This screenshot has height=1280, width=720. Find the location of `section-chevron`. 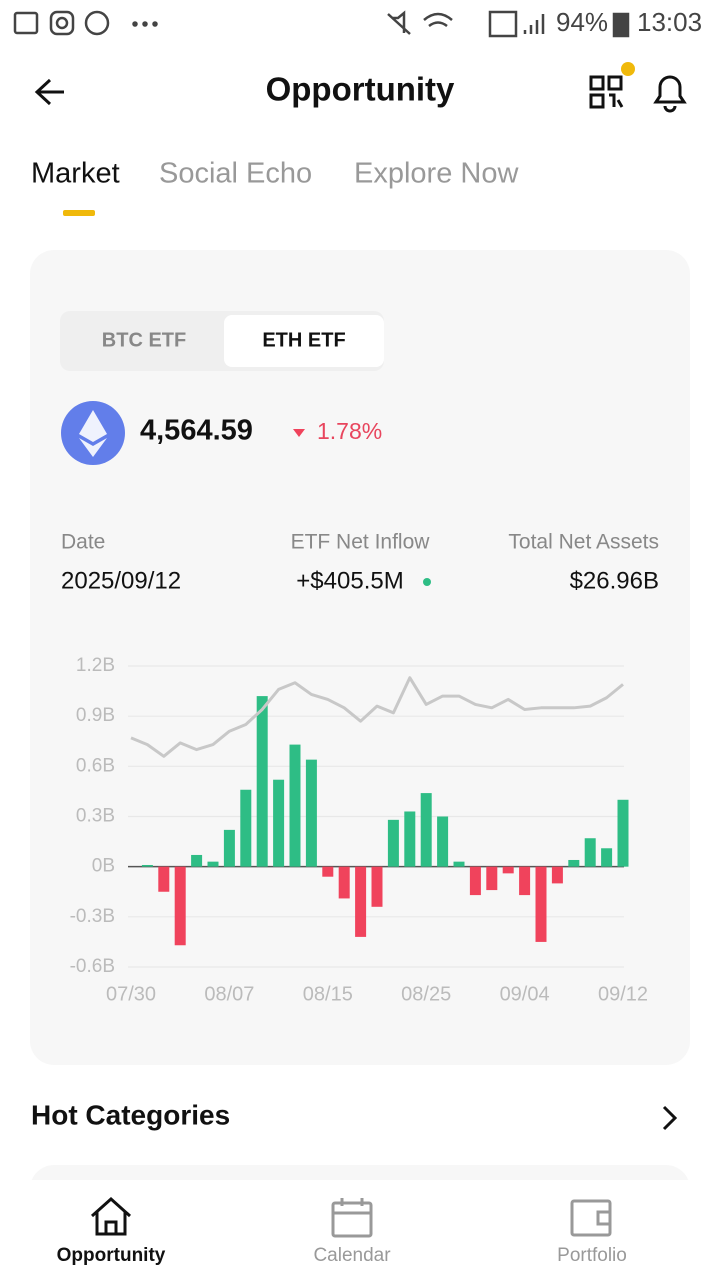

section-chevron is located at coordinates (670, 1118).